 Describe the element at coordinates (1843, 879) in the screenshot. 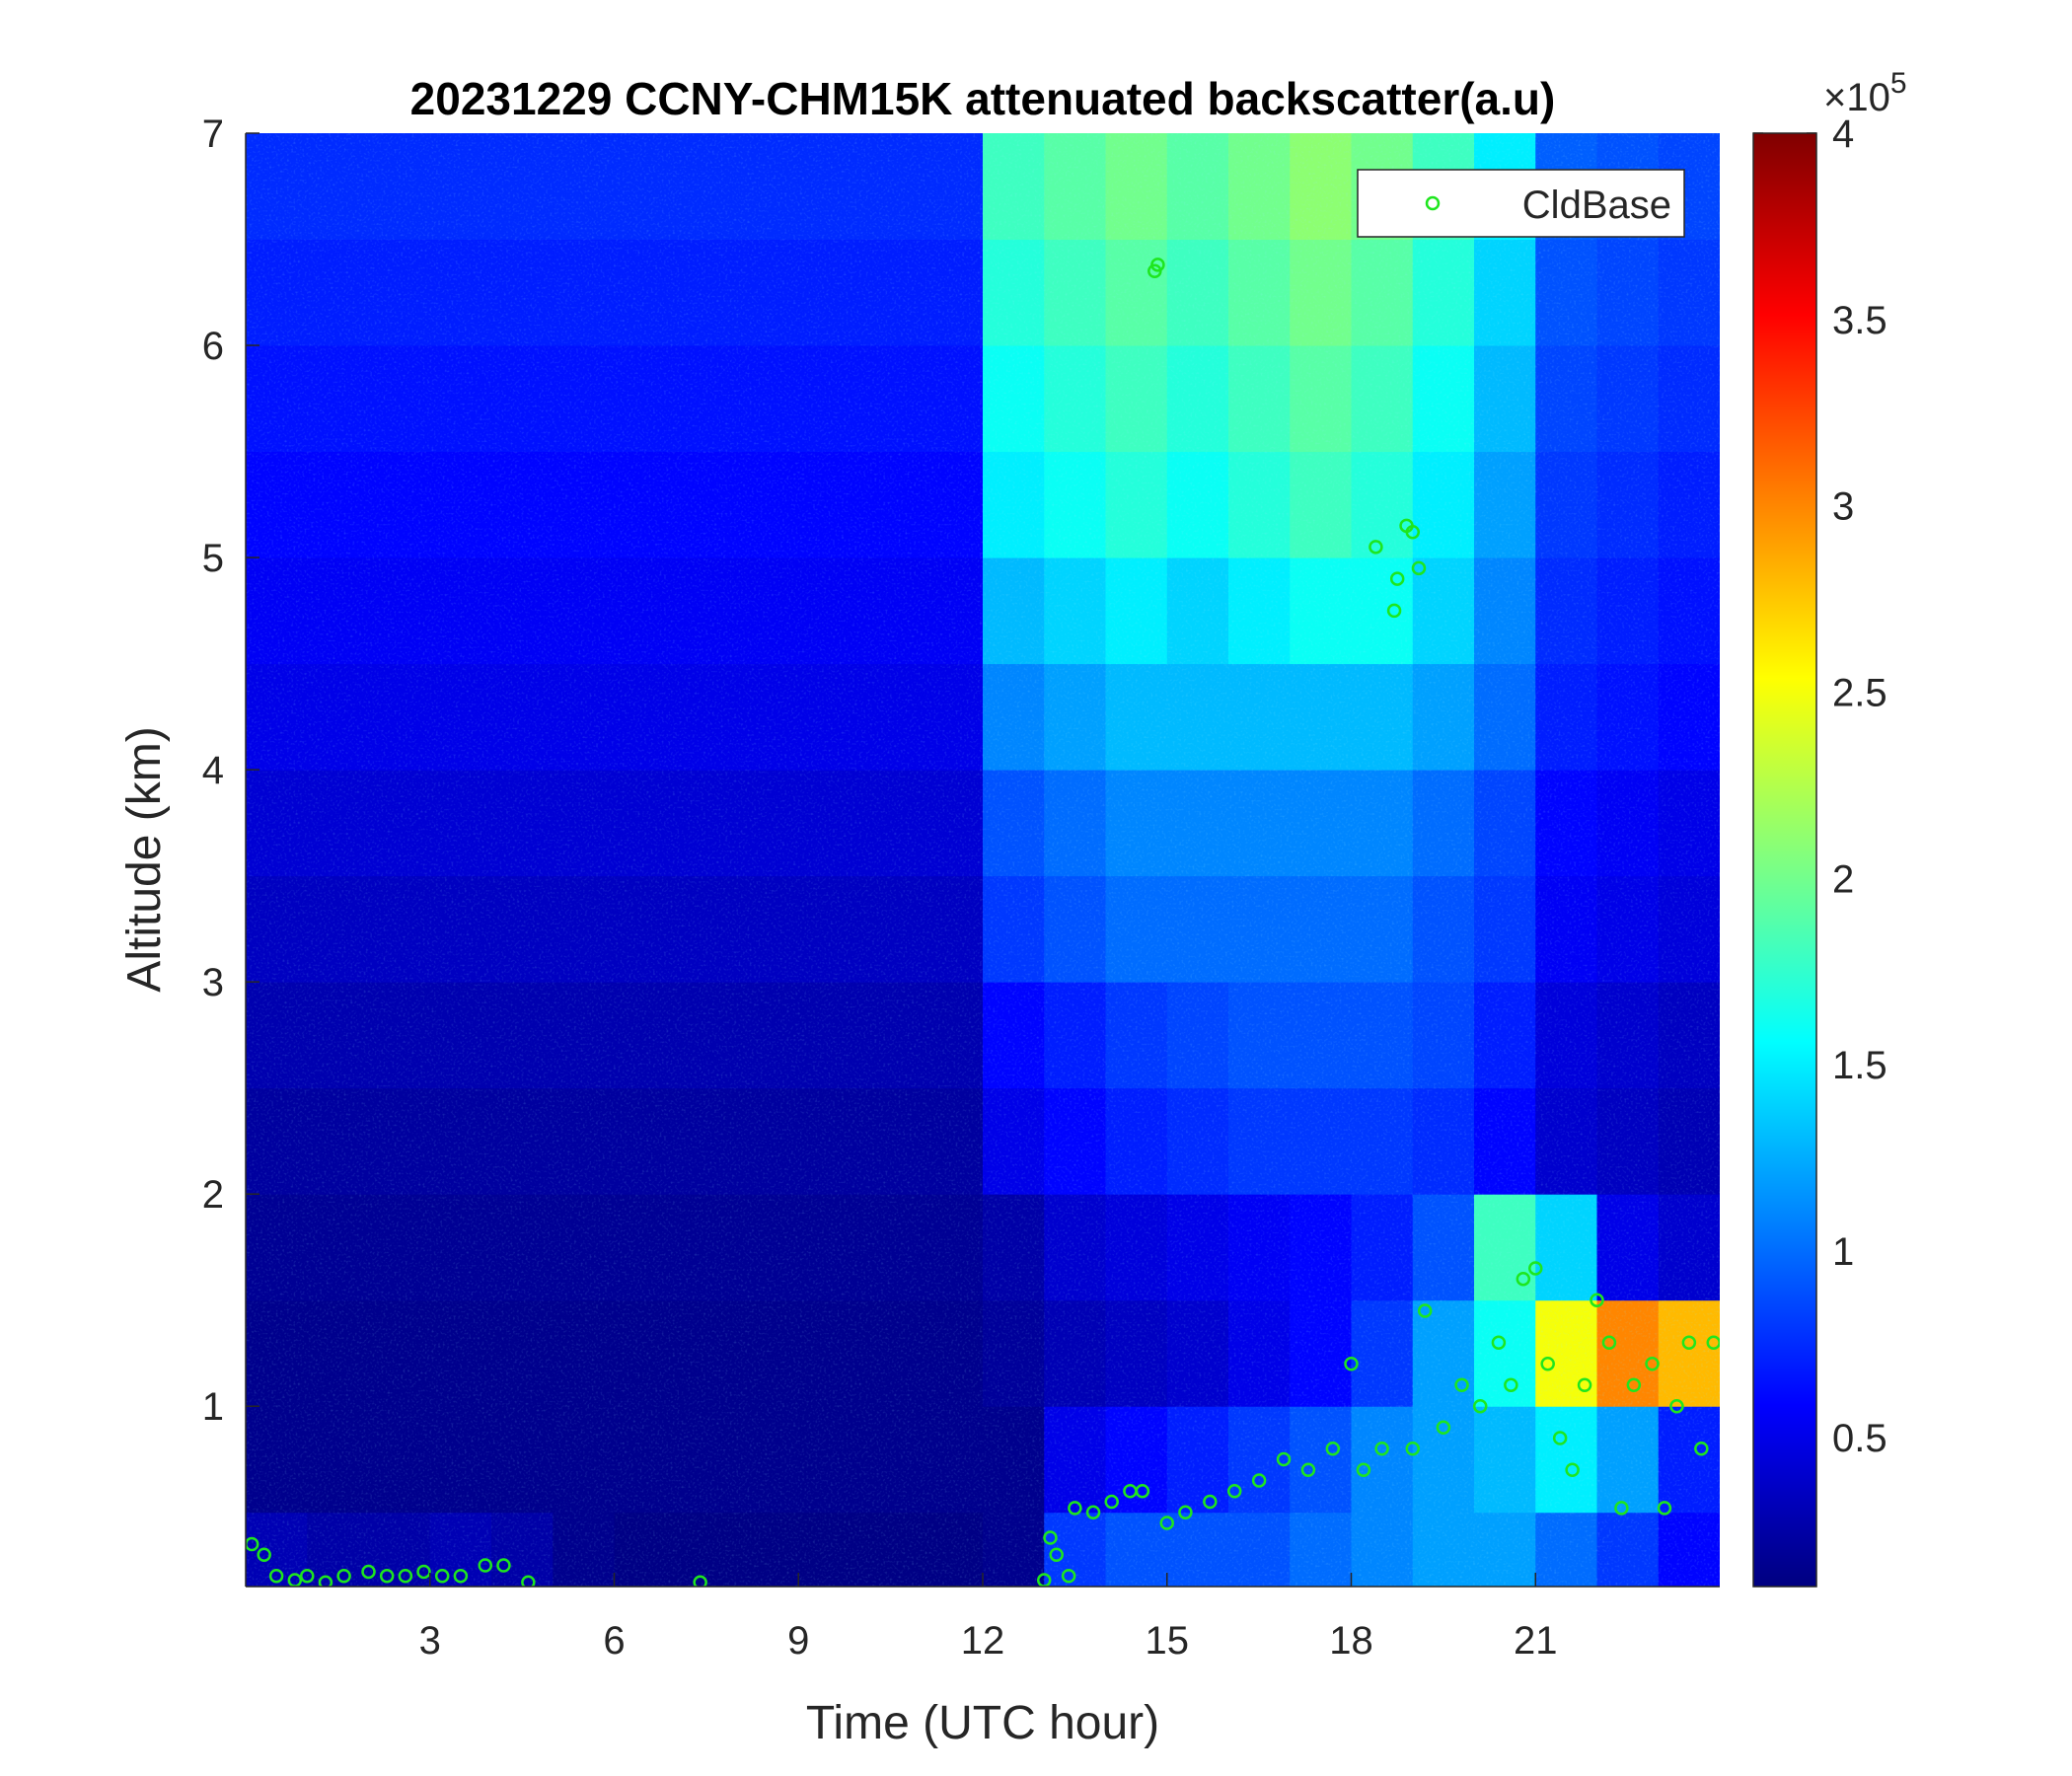

I see `colorbar-tick-label: 2` at that location.